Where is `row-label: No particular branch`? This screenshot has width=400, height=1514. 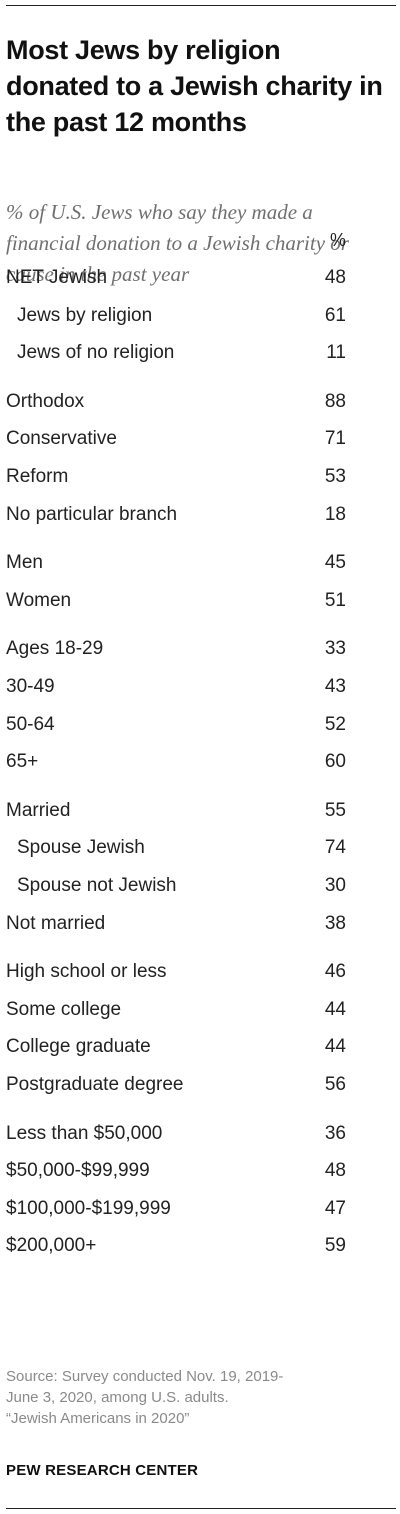
row-label: No particular branch is located at coordinates (92, 514).